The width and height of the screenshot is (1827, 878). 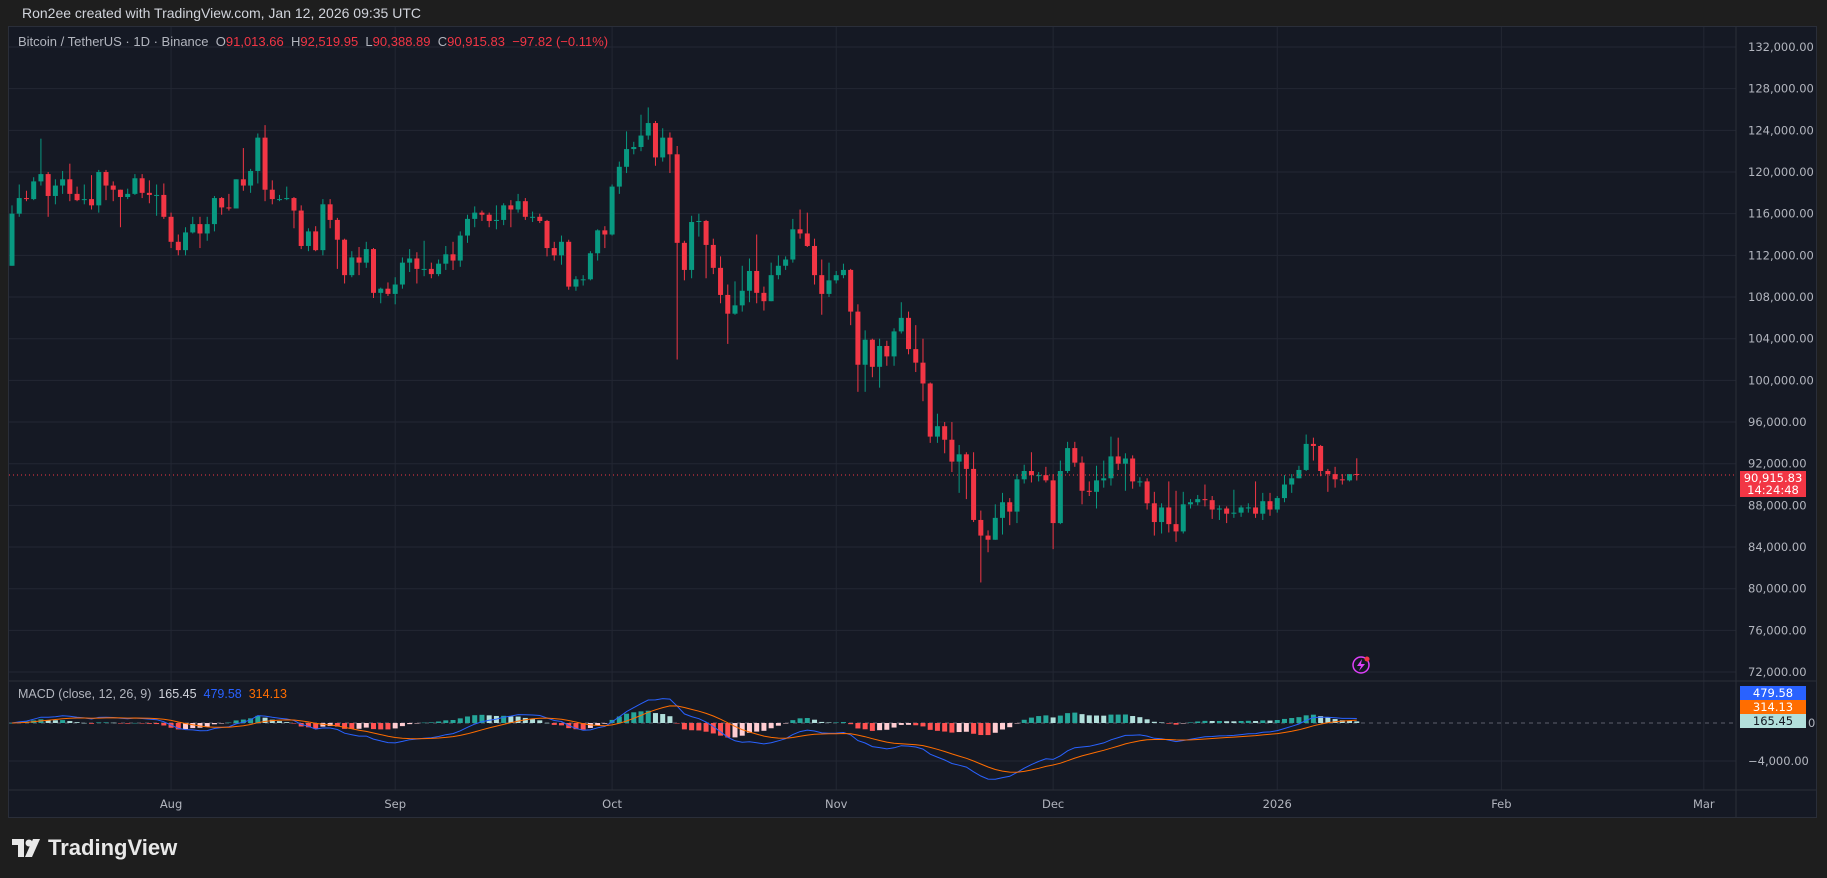 I want to click on symbol-name: Bitcoin / TetherUS · 1D · Binance, so click(x=113, y=41).